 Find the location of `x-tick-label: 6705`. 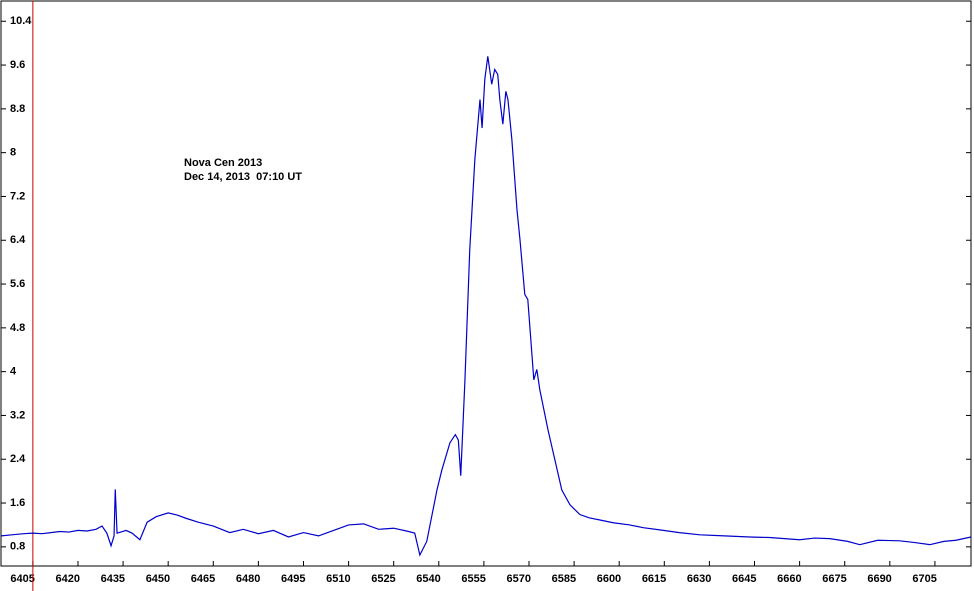

x-tick-label: 6705 is located at coordinates (924, 579).